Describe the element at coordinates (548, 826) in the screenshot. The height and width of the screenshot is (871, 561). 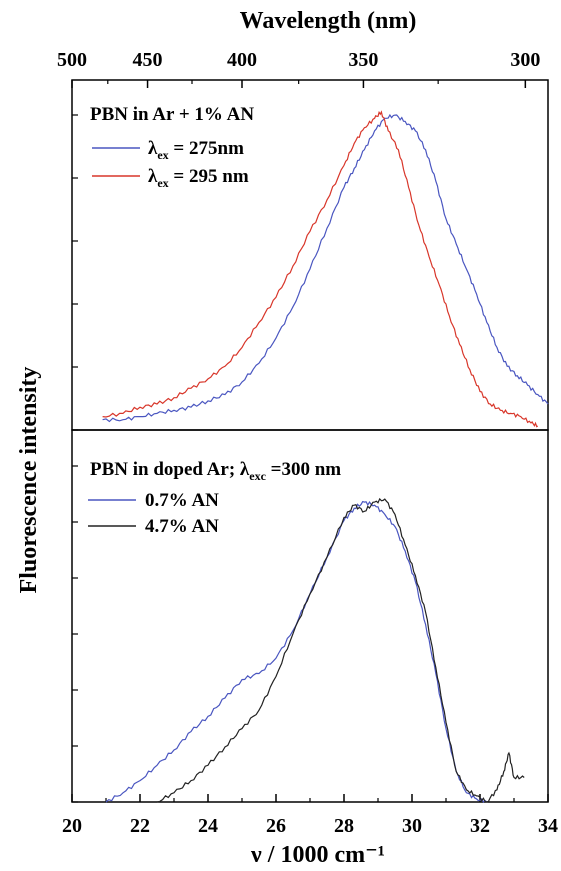
I see `x-tick-label: 34` at that location.